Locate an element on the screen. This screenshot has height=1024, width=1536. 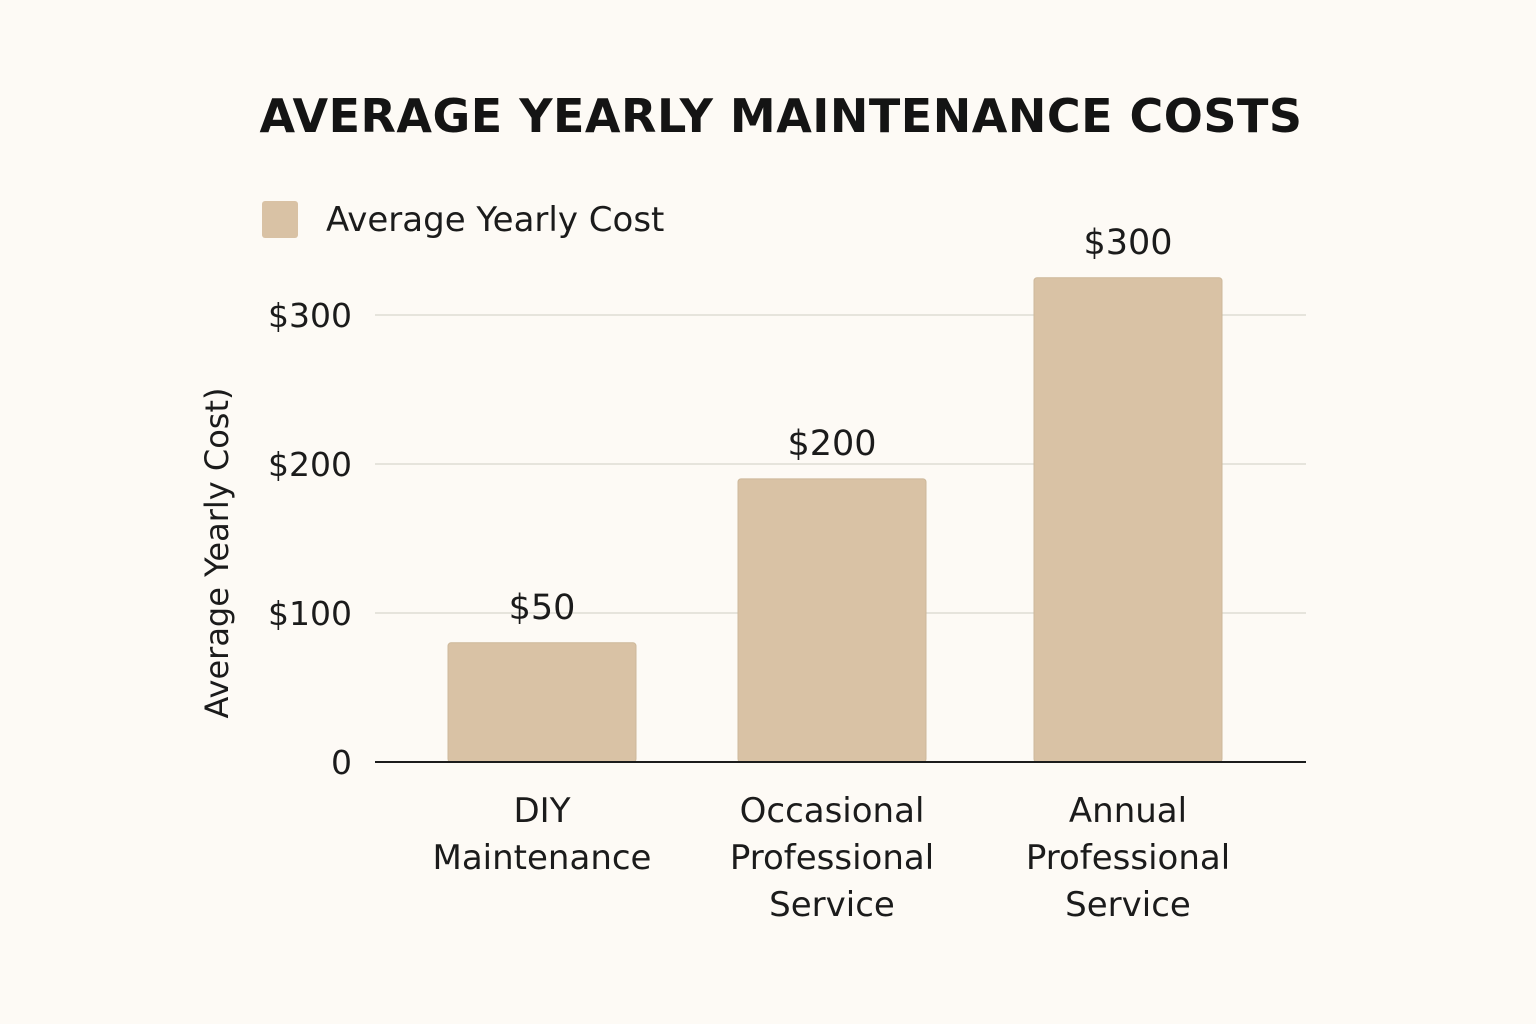
data-label-0: $50 is located at coordinates (542, 608).